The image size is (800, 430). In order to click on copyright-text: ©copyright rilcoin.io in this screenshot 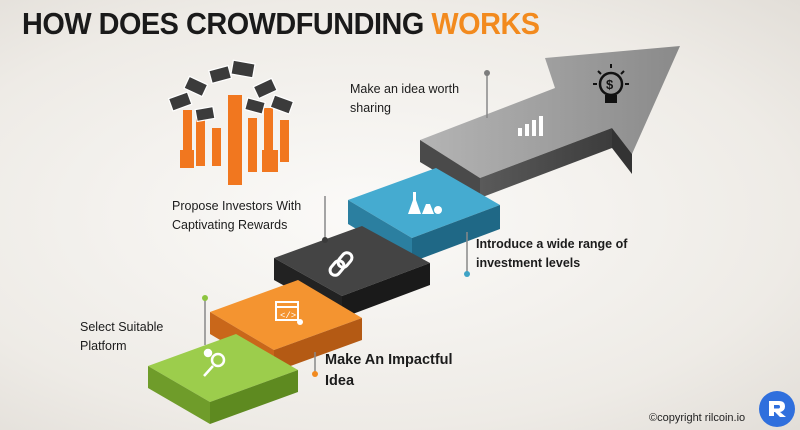, I will do `click(697, 418)`.